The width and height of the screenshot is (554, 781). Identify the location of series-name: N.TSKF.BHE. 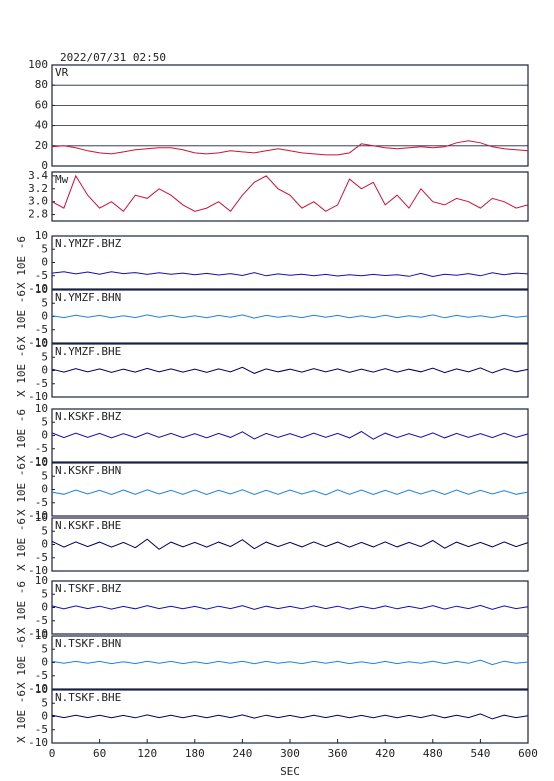
(88, 697).